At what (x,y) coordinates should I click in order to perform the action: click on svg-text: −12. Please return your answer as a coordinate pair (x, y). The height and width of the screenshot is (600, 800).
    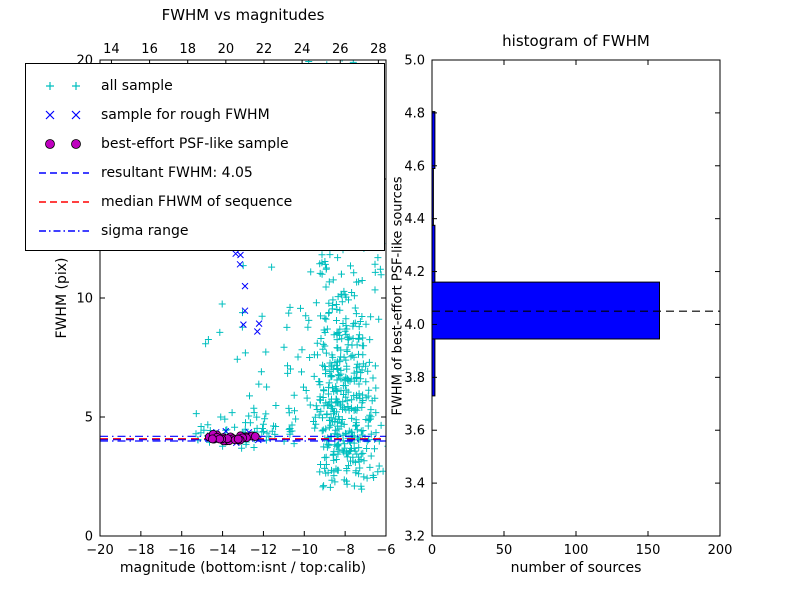
    Looking at the image, I should click on (263, 550).